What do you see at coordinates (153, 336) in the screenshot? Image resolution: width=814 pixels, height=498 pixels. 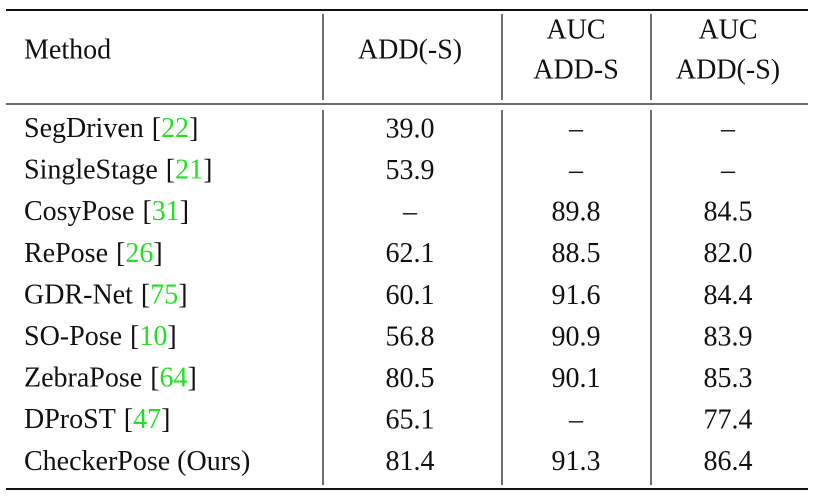 I see `citation-number: 10` at bounding box center [153, 336].